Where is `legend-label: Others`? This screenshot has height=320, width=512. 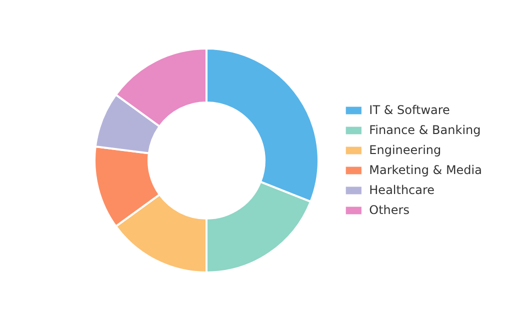 legend-label: Others is located at coordinates (389, 210).